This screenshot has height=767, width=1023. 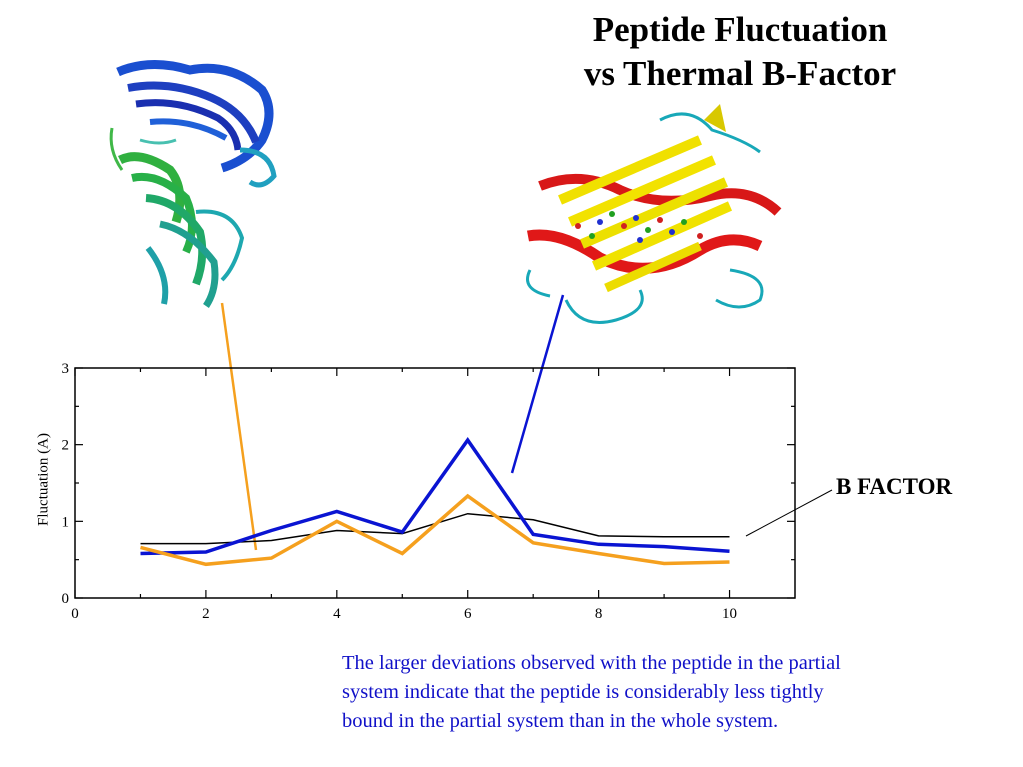 What do you see at coordinates (75, 614) in the screenshot?
I see `x-tick-label: 0` at bounding box center [75, 614].